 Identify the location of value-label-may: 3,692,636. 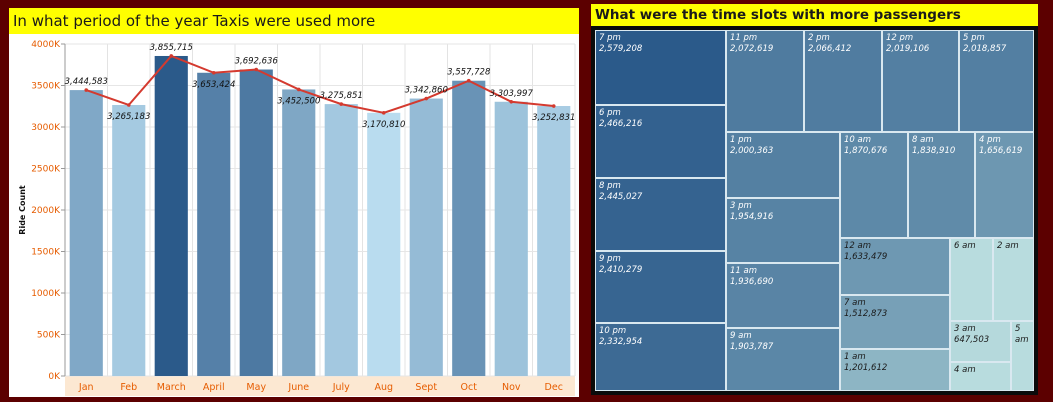
(257, 62).